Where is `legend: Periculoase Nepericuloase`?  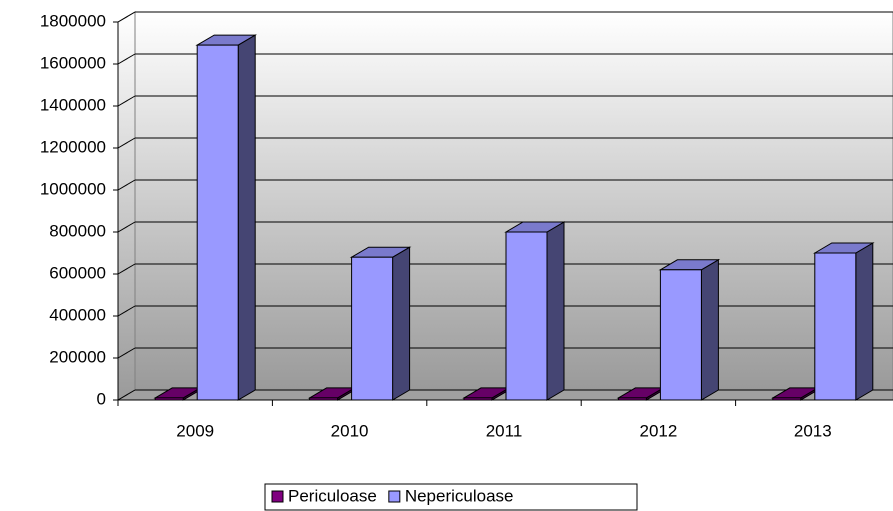 legend: Periculoase Nepericuloase is located at coordinates (392, 495).